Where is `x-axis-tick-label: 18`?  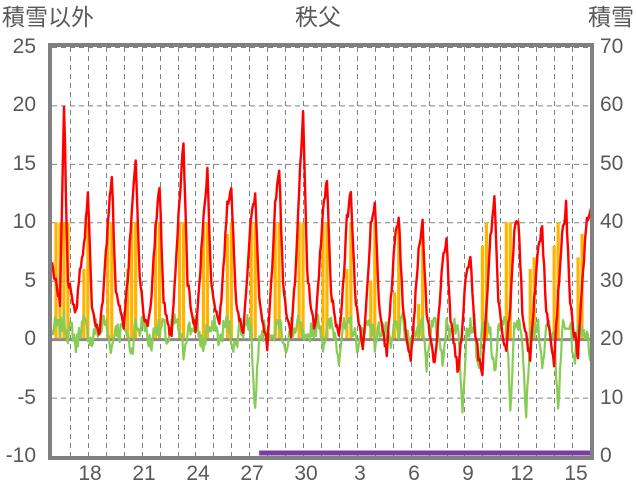
x-axis-tick-label: 18 is located at coordinates (90, 473).